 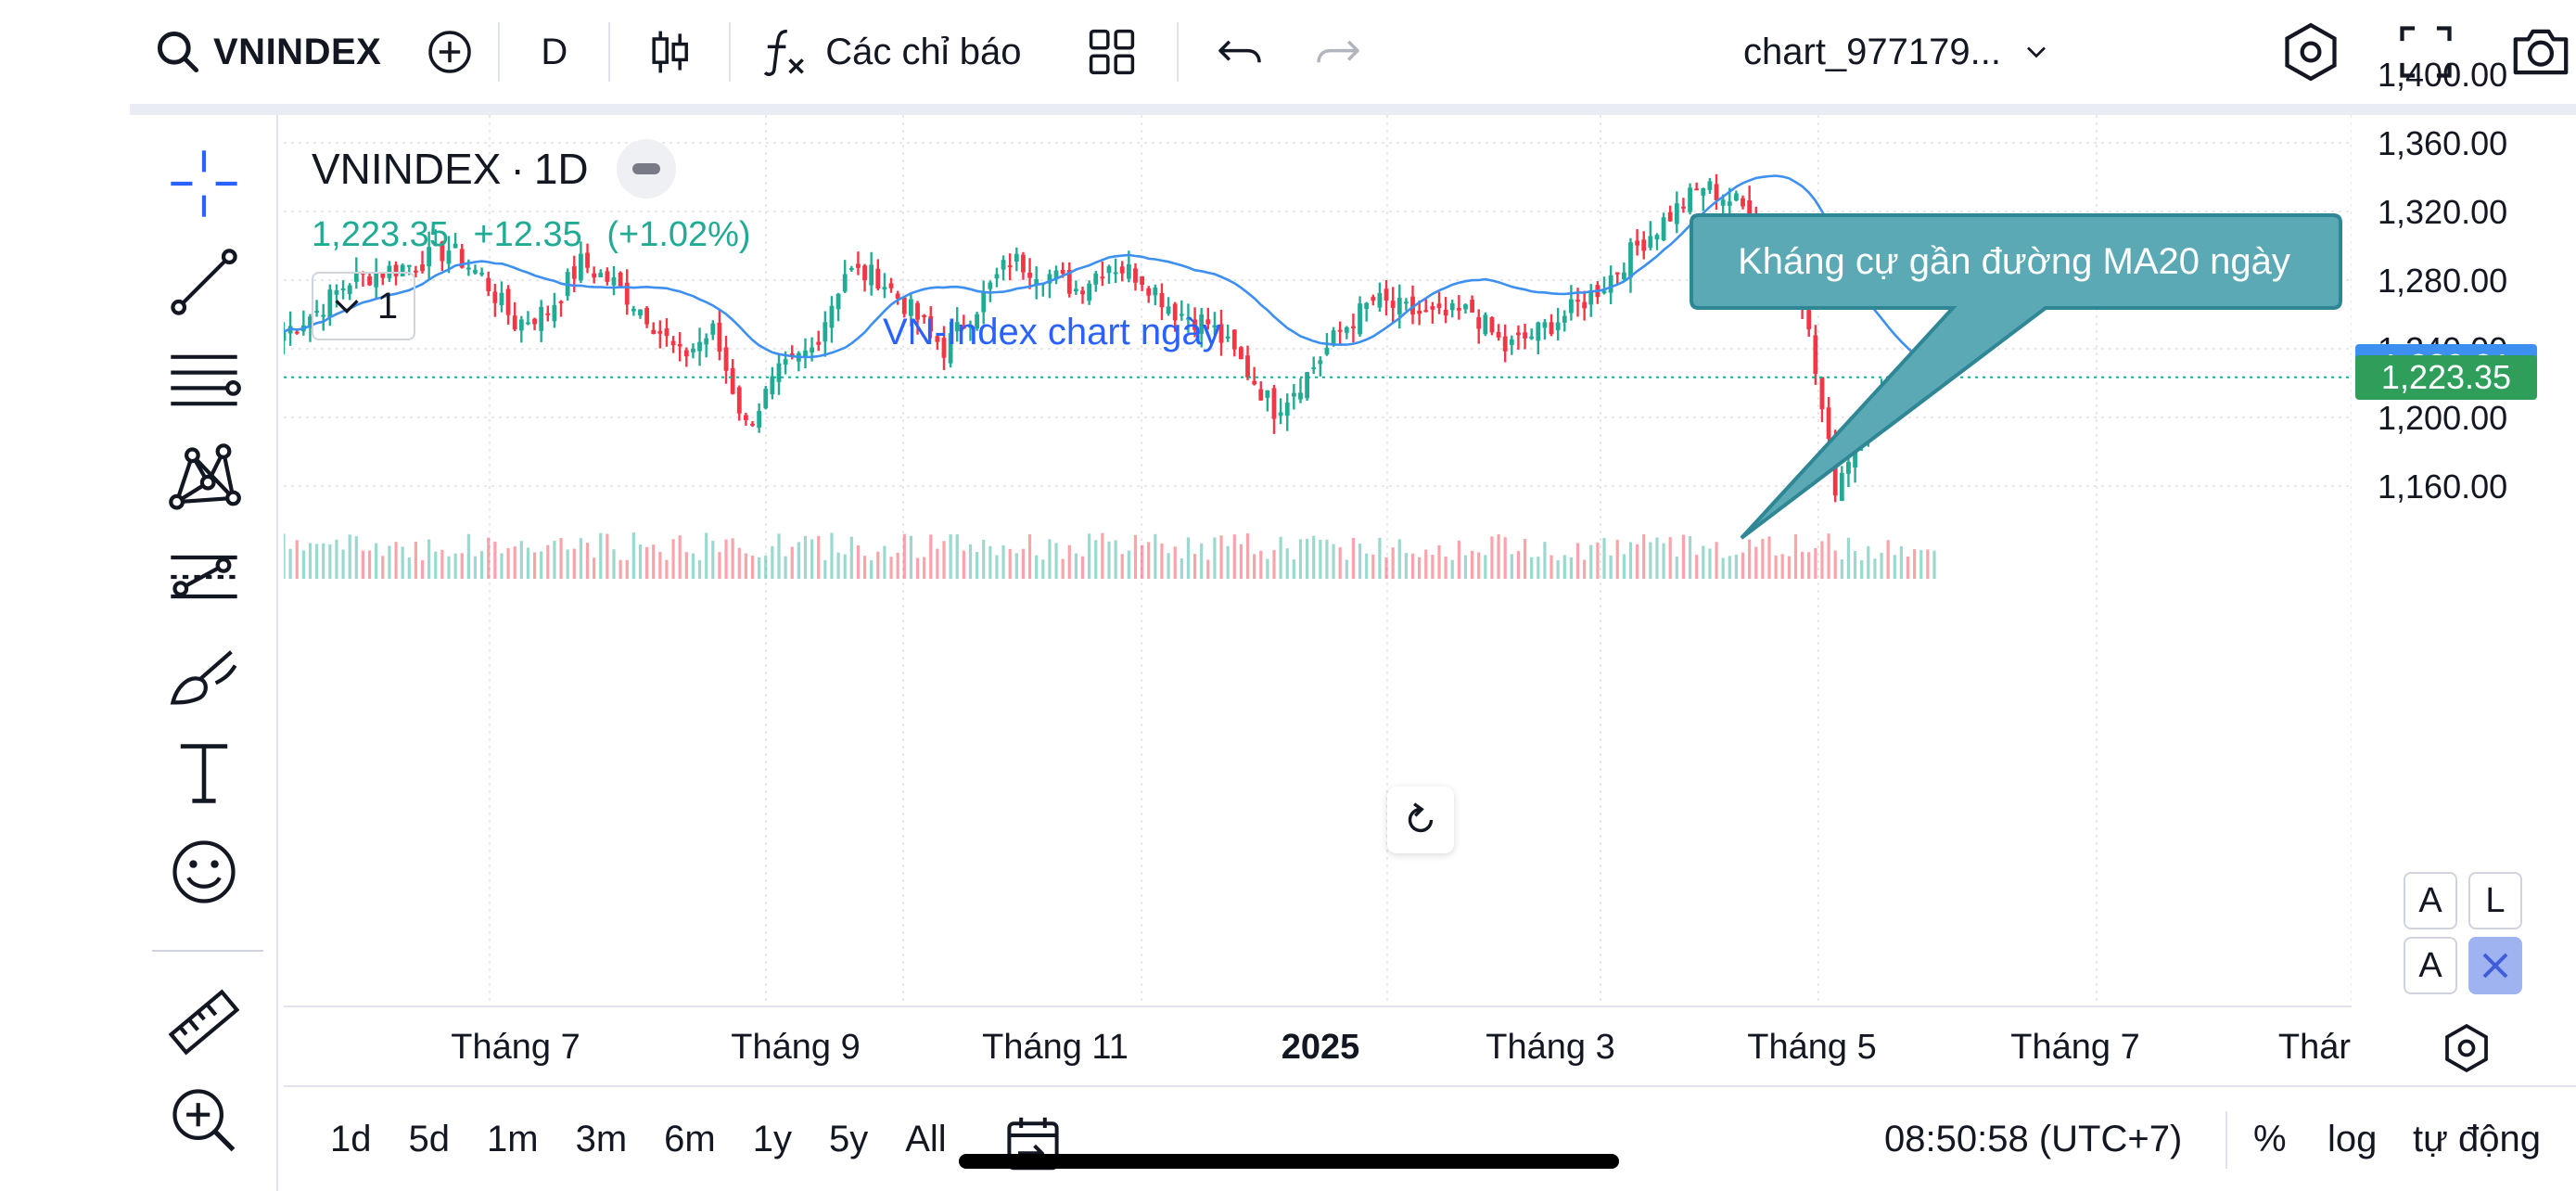 I want to click on time-tick-label: Thár, so click(x=2314, y=1047).